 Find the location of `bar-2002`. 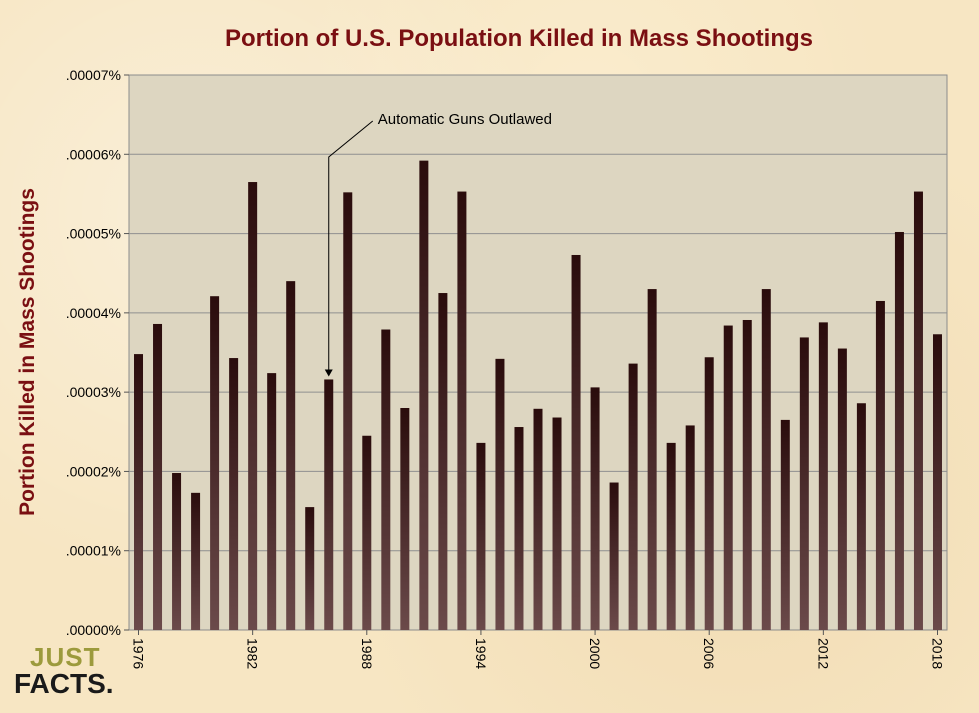

bar-2002 is located at coordinates (633, 496).